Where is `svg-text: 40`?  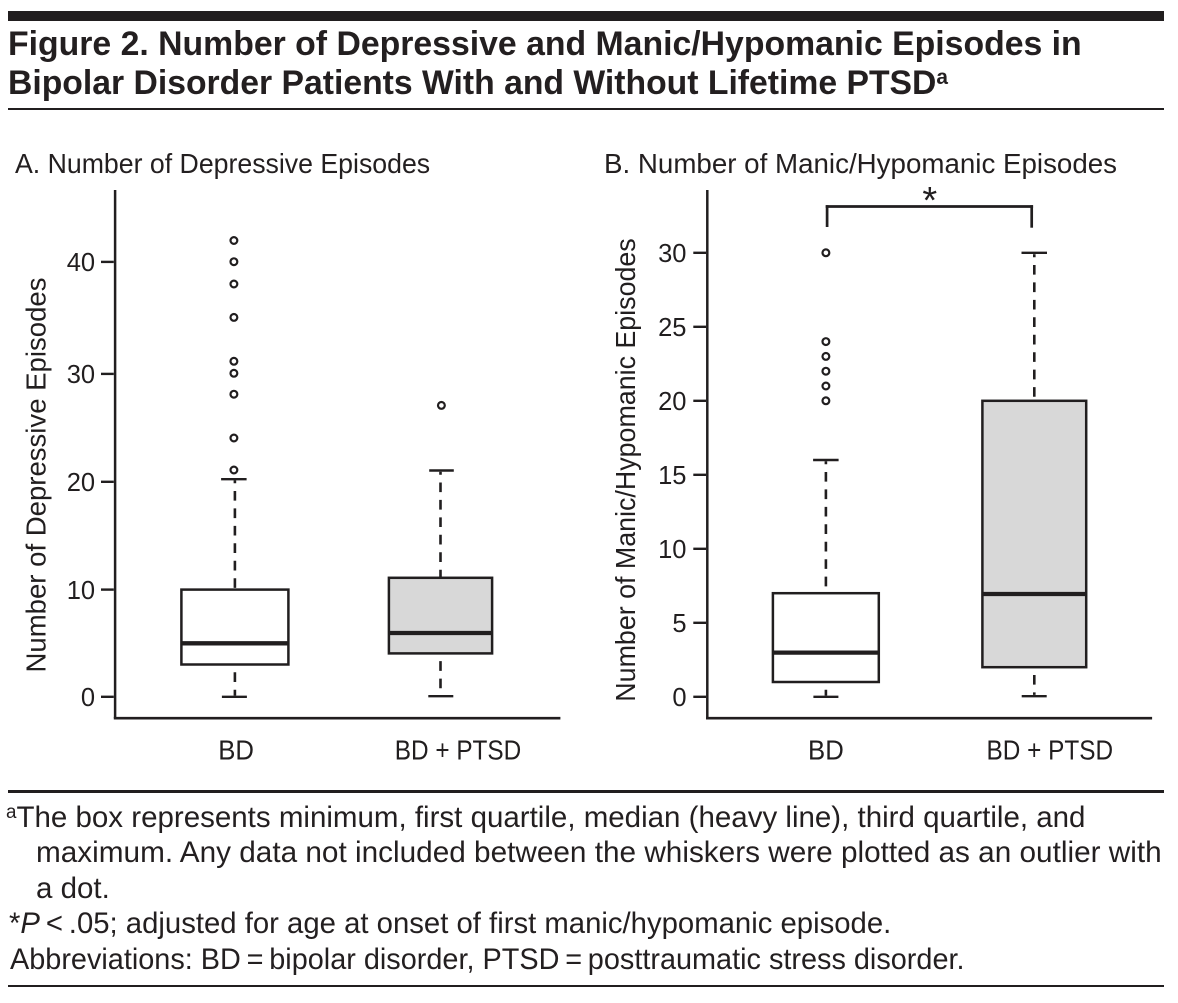
svg-text: 40 is located at coordinates (81, 263).